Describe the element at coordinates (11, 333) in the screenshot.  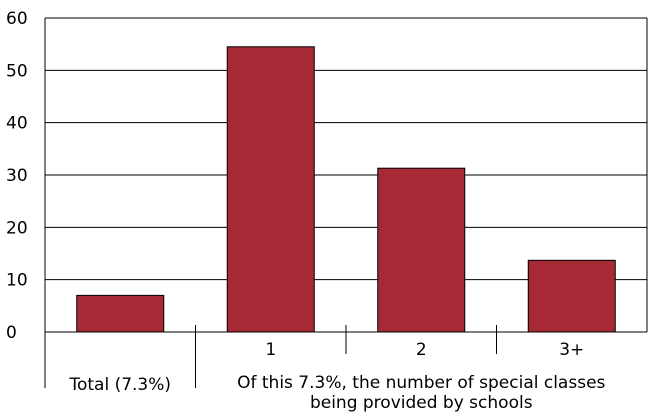
I see `y-tick-label-0: 0` at that location.